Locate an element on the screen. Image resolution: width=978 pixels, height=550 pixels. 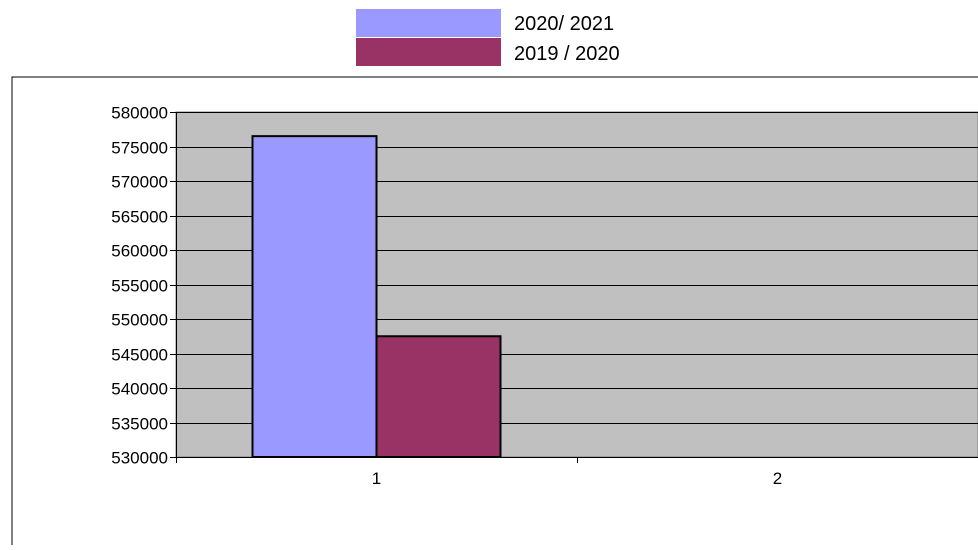
y-tick-label: 555000 is located at coordinates (139, 286).